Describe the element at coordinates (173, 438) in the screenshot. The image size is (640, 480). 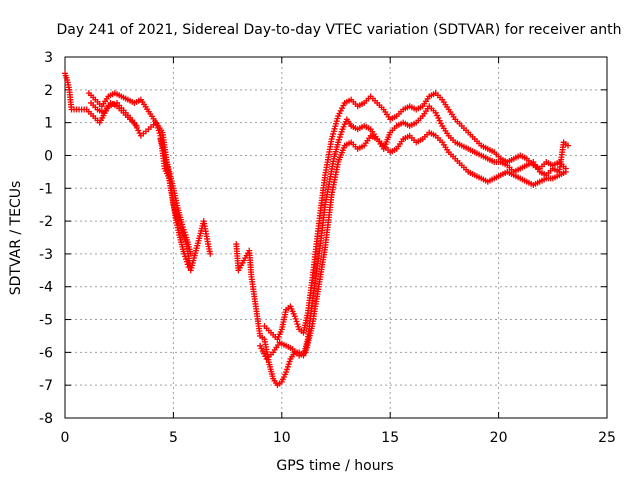
I see `x-tick-label: 5` at that location.